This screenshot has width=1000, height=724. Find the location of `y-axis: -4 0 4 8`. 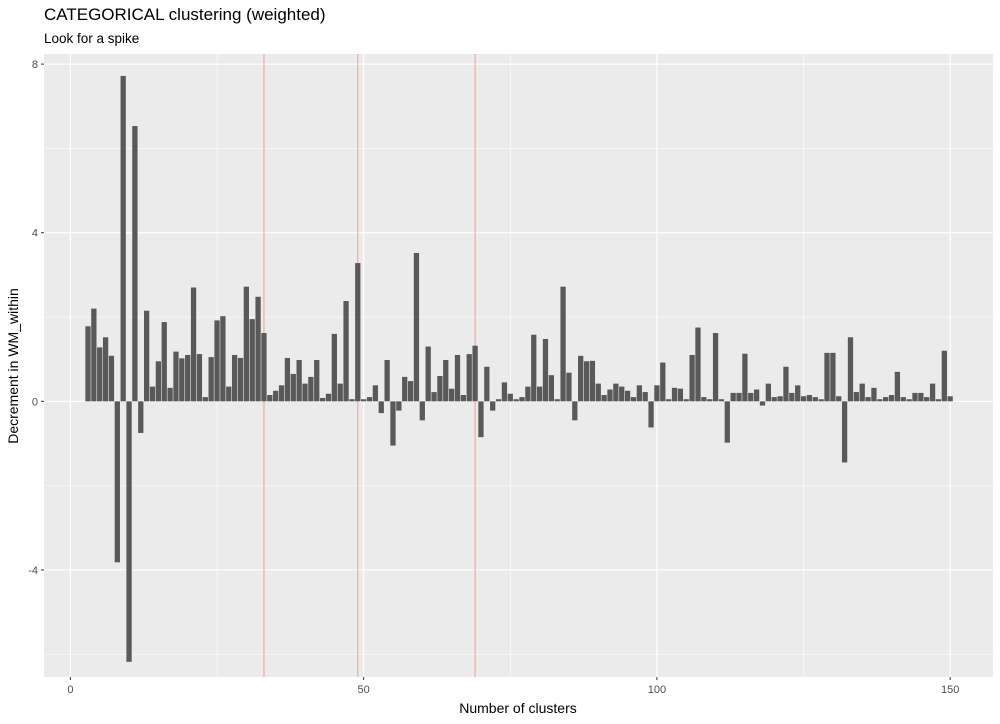

y-axis: -4 0 4 8 is located at coordinates (36, 318).